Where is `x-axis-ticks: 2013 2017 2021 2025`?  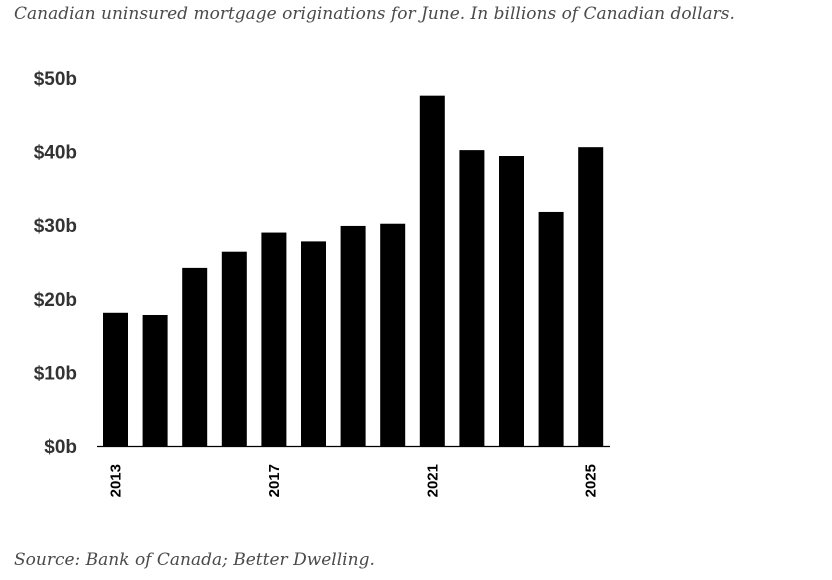
x-axis-ticks: 2013 2017 2021 2025 is located at coordinates (354, 480).